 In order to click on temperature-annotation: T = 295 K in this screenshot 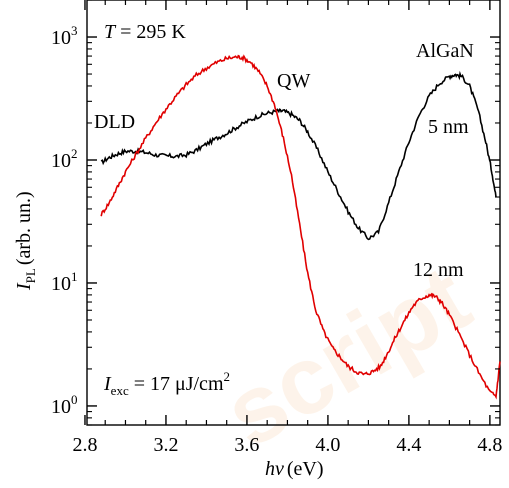, I will do `click(145, 32)`.